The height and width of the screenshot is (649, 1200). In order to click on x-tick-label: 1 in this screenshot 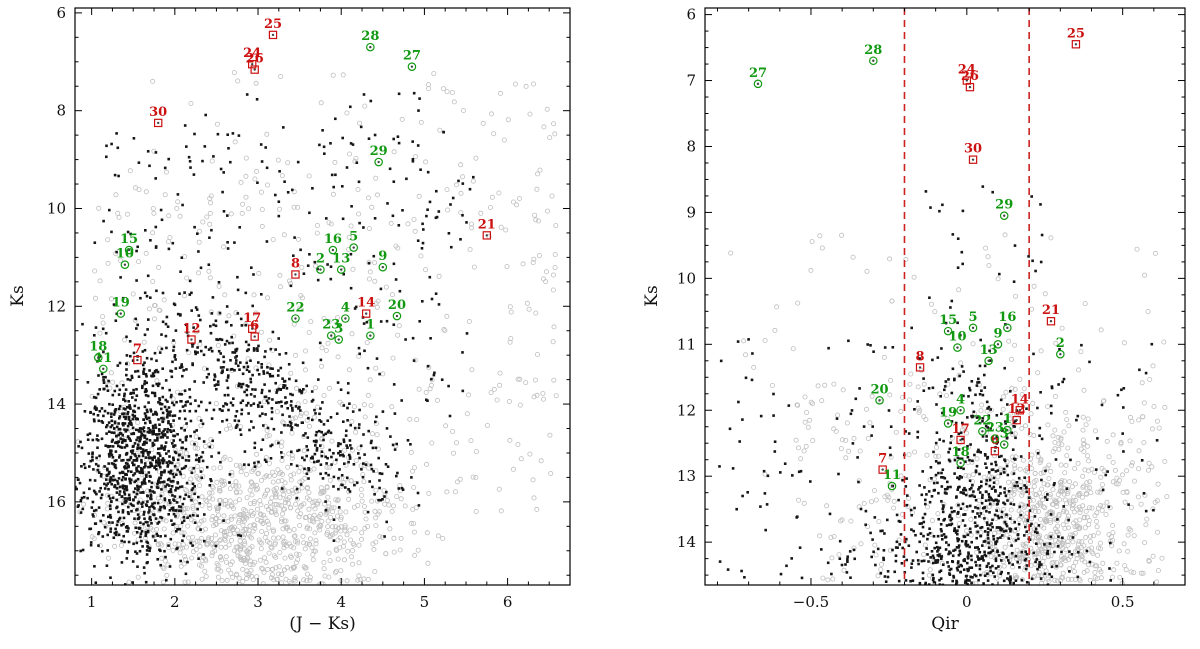, I will do `click(92, 602)`.